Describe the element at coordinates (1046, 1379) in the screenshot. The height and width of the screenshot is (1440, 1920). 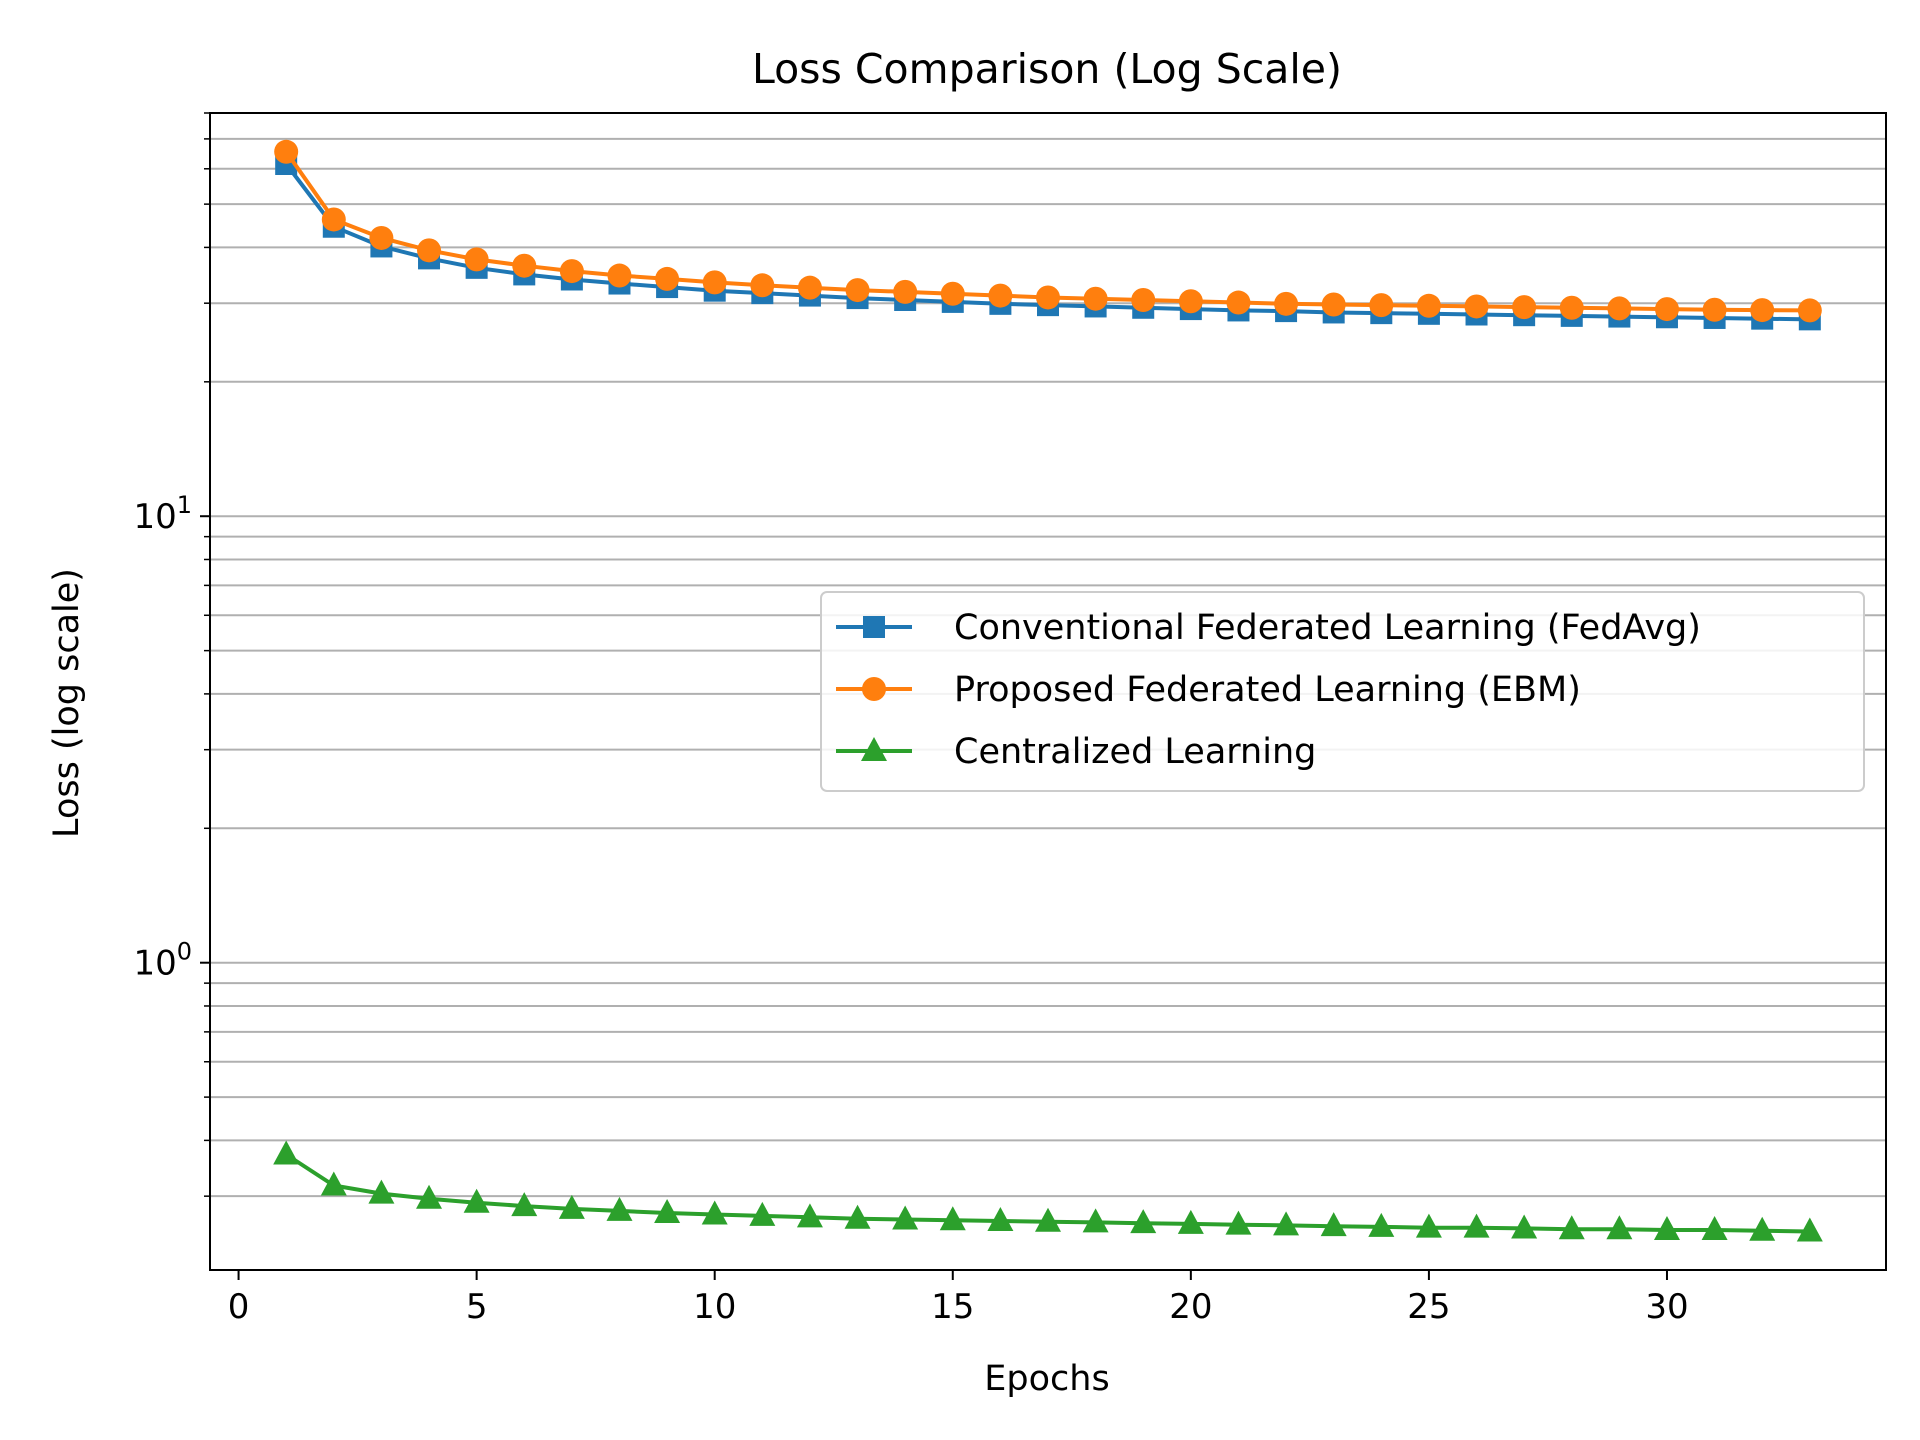
I see `x-axis-label: Epochs` at that location.